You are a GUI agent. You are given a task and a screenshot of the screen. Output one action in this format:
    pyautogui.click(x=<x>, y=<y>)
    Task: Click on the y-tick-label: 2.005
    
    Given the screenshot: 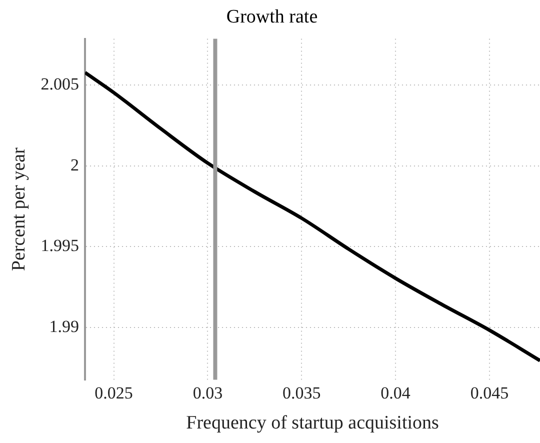 What is the action you would take?
    pyautogui.click(x=60, y=84)
    